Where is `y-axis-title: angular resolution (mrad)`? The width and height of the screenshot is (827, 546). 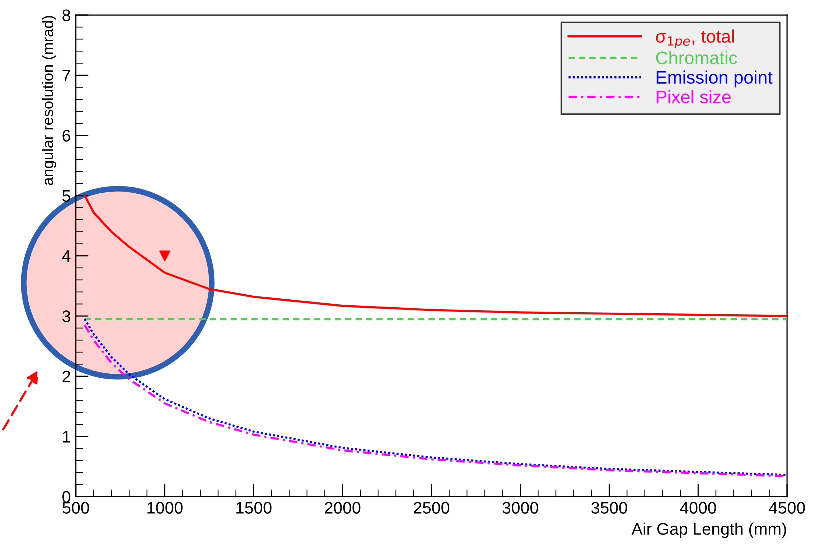 y-axis-title: angular resolution (mrad) is located at coordinates (49, 101).